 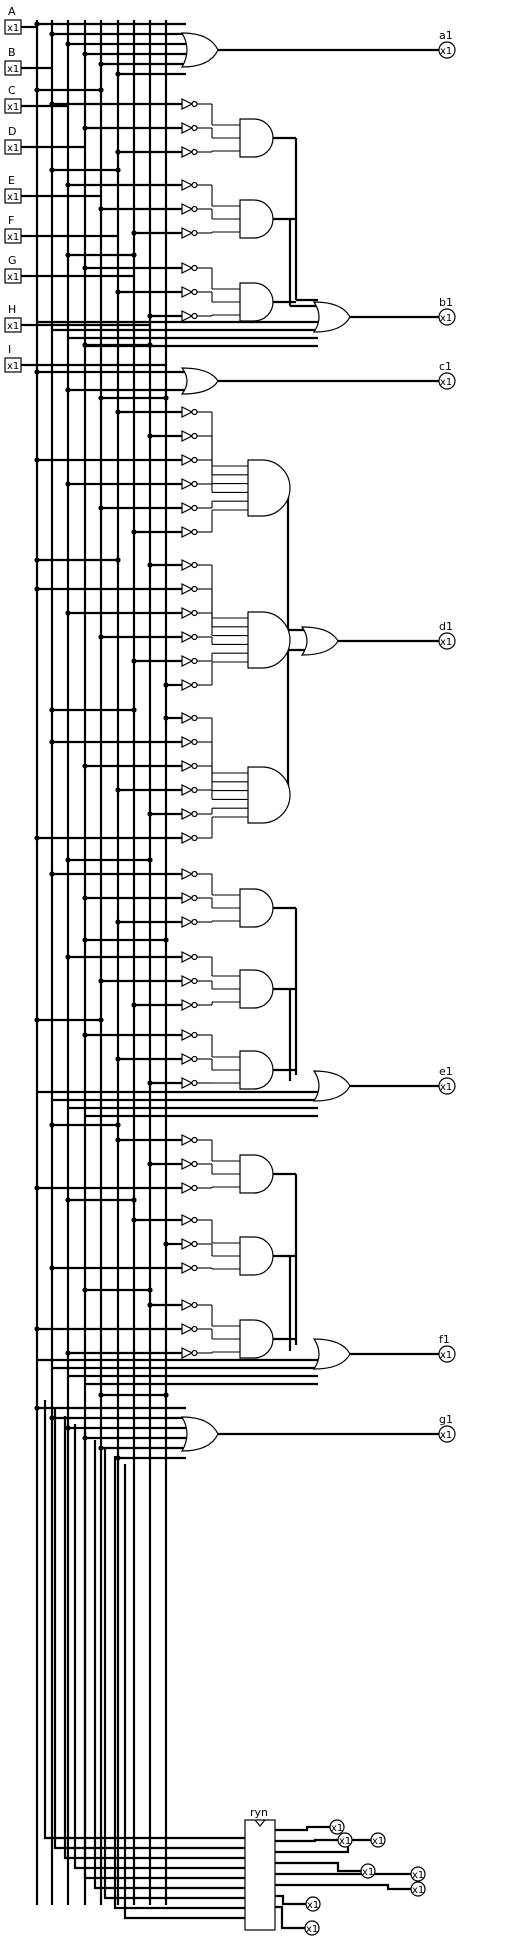 I want to click on input-label-i: I, so click(x=9, y=349).